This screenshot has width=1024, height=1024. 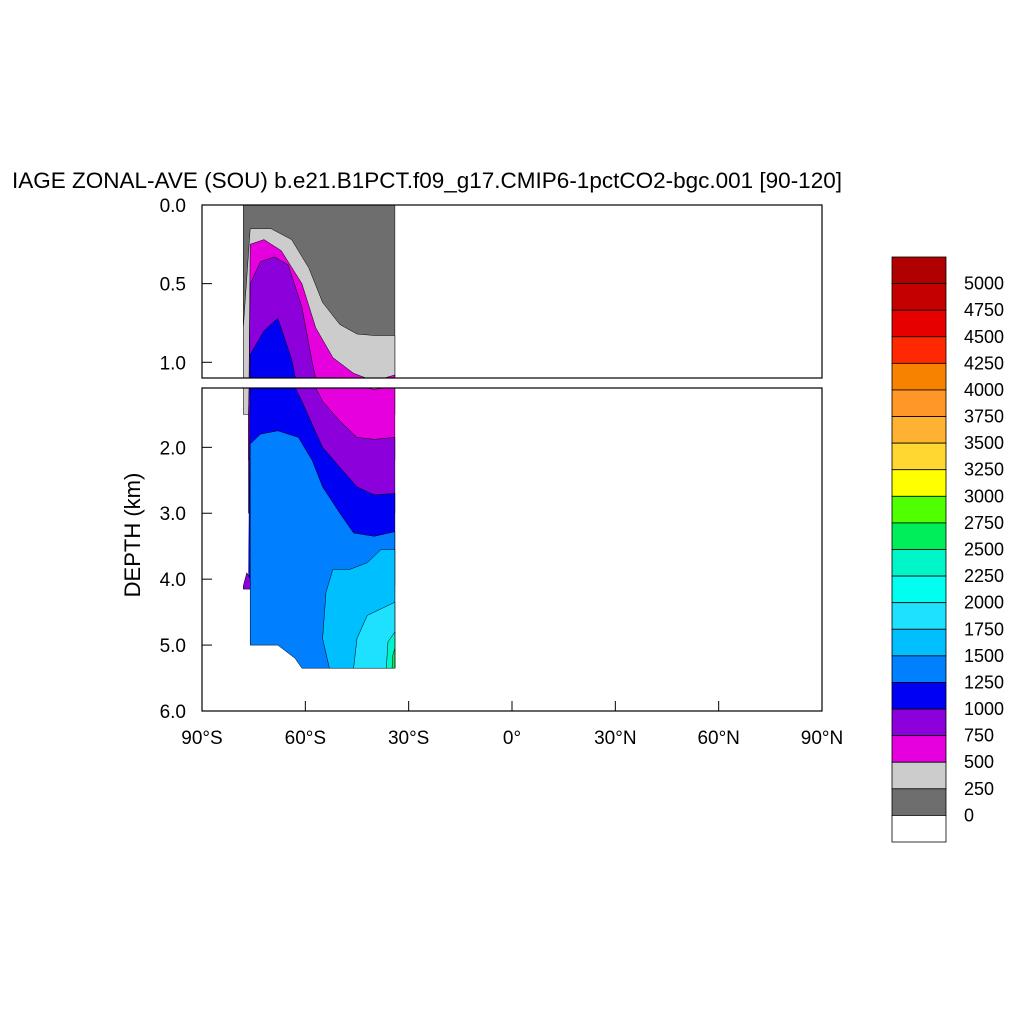 I want to click on upper-panel-contours, so click(x=319, y=614).